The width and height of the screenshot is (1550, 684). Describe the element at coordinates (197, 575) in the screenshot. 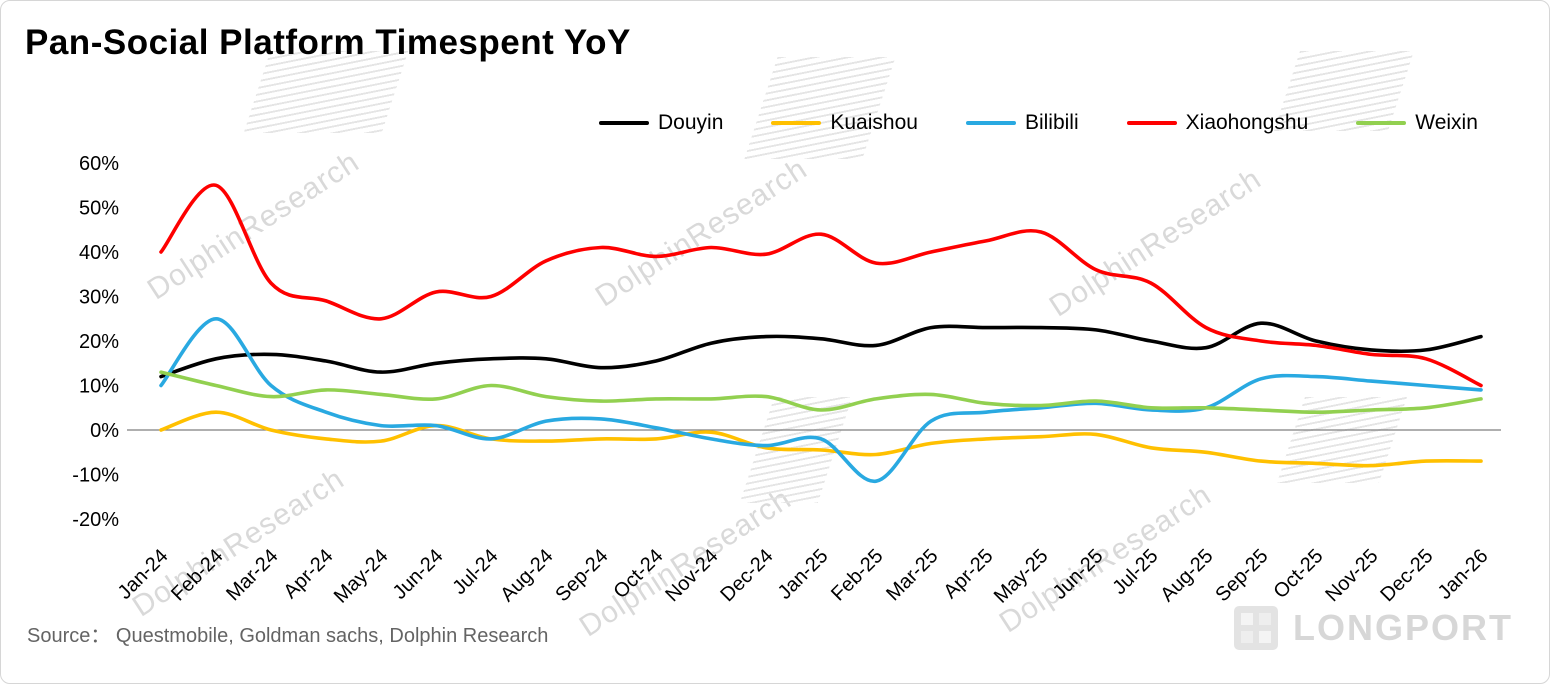

I see `x-axis-tick-label: Feb-24` at that location.